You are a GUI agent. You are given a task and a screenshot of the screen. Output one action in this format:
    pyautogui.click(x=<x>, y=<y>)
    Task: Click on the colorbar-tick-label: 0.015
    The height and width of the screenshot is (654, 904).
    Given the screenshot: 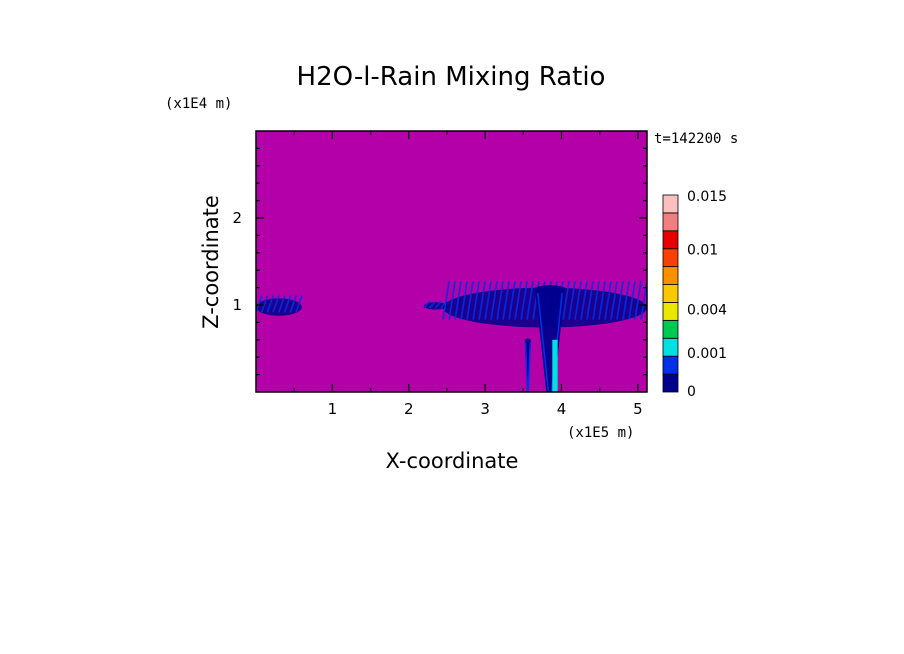 What is the action you would take?
    pyautogui.click(x=707, y=197)
    